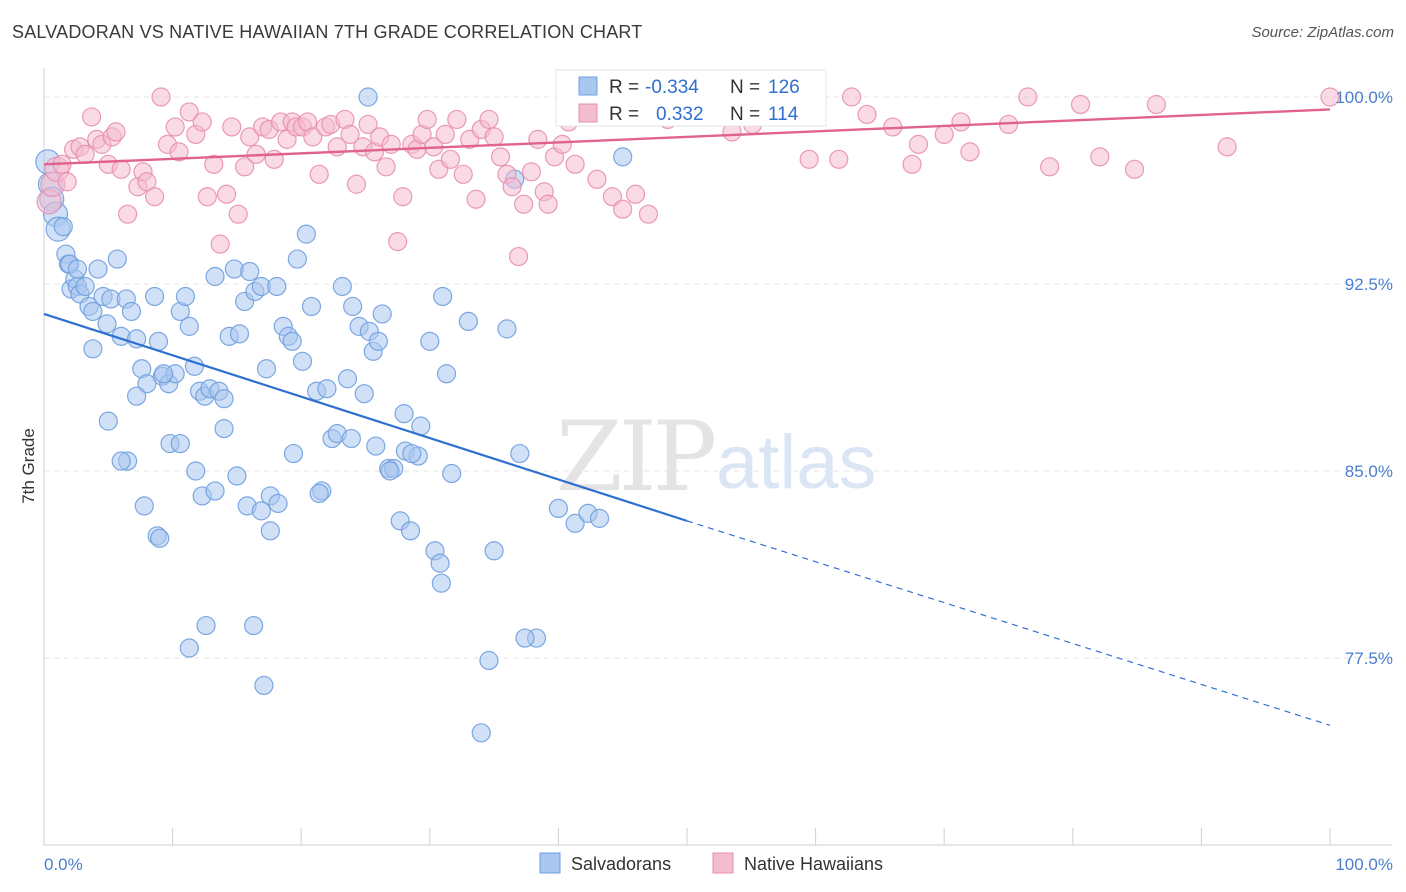 The height and width of the screenshot is (892, 1406). Describe the element at coordinates (1364, 378) in the screenshot. I see `y-tick-labels: 100.0% 92.5% 85.0% 77.5%` at that location.